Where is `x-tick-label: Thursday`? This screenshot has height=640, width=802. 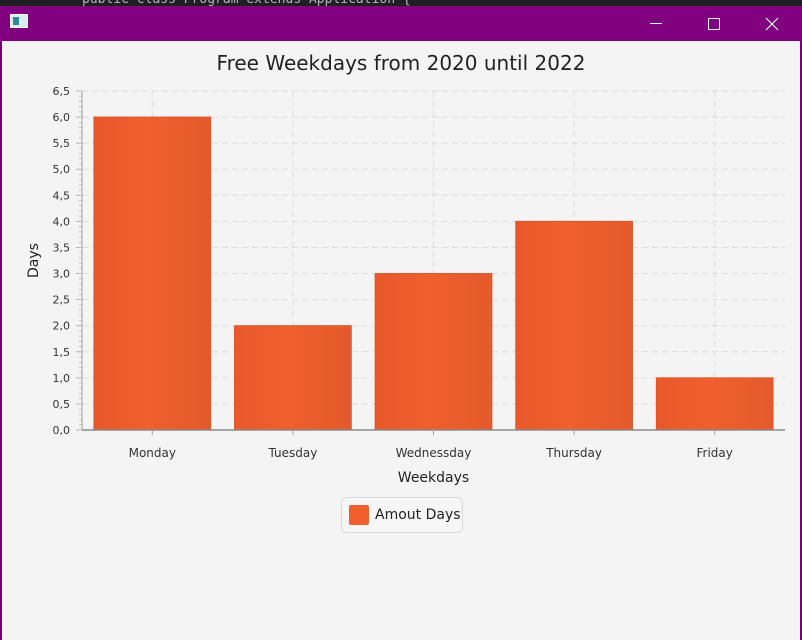
x-tick-label: Thursday is located at coordinates (573, 453).